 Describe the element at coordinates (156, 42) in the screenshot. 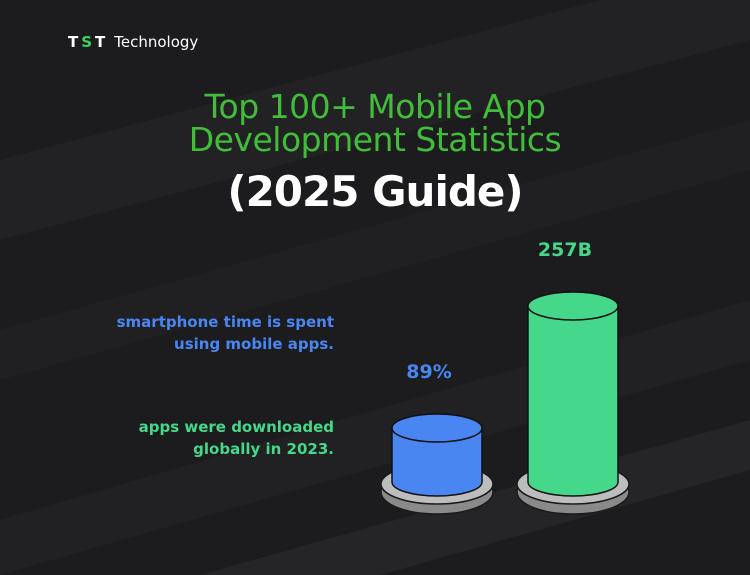

I see `brand-name: Technology` at that location.